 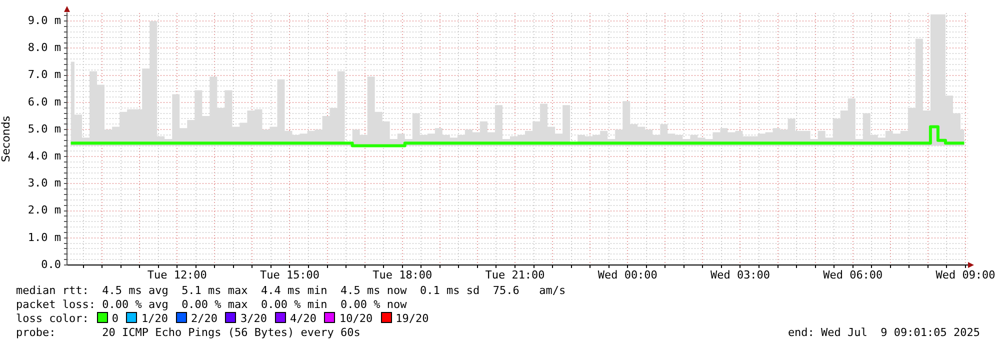 I want to click on x-tick-label: Wed 06:00, so click(x=853, y=275).